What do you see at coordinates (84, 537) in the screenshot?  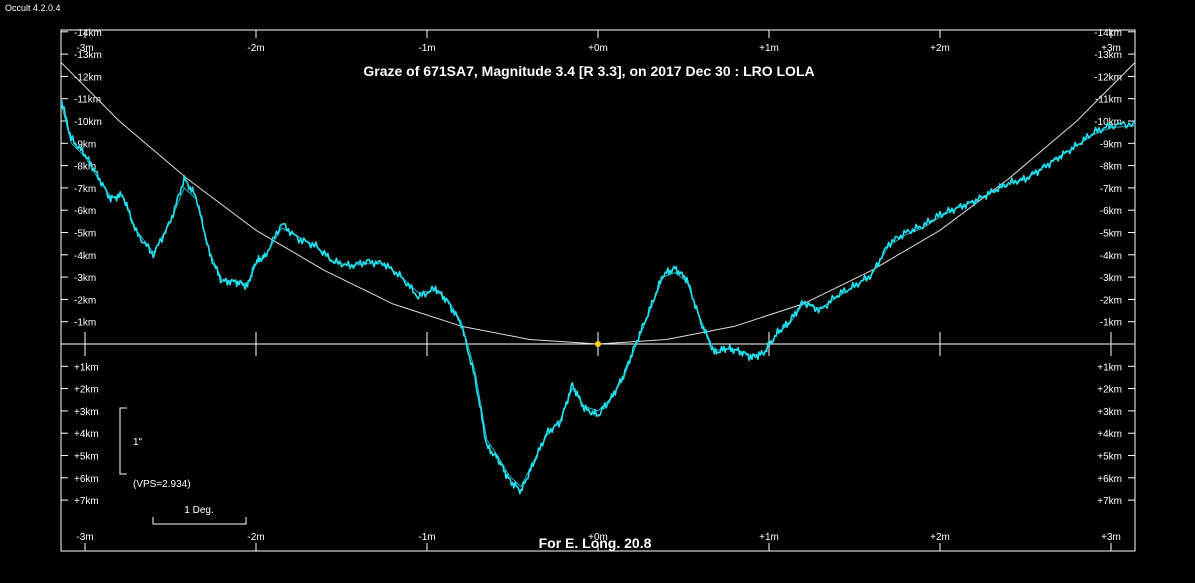 I see `x-tick-label-bottom: -3m` at bounding box center [84, 537].